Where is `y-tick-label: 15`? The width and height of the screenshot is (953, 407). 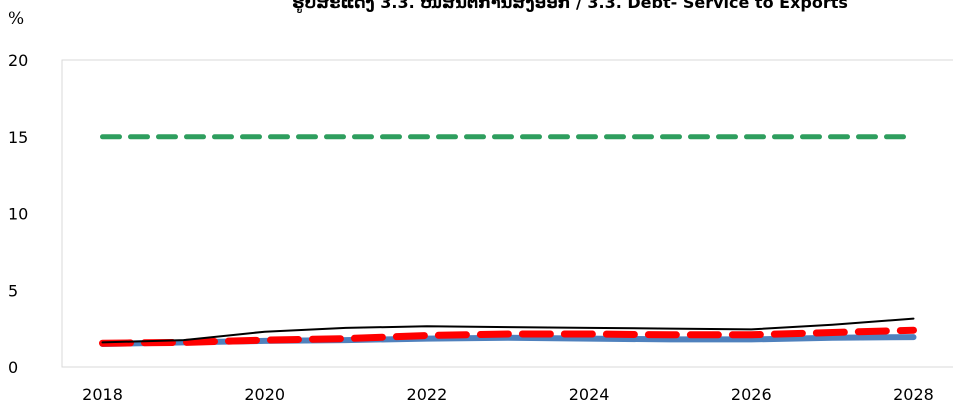
y-tick-label: 15 is located at coordinates (18, 137).